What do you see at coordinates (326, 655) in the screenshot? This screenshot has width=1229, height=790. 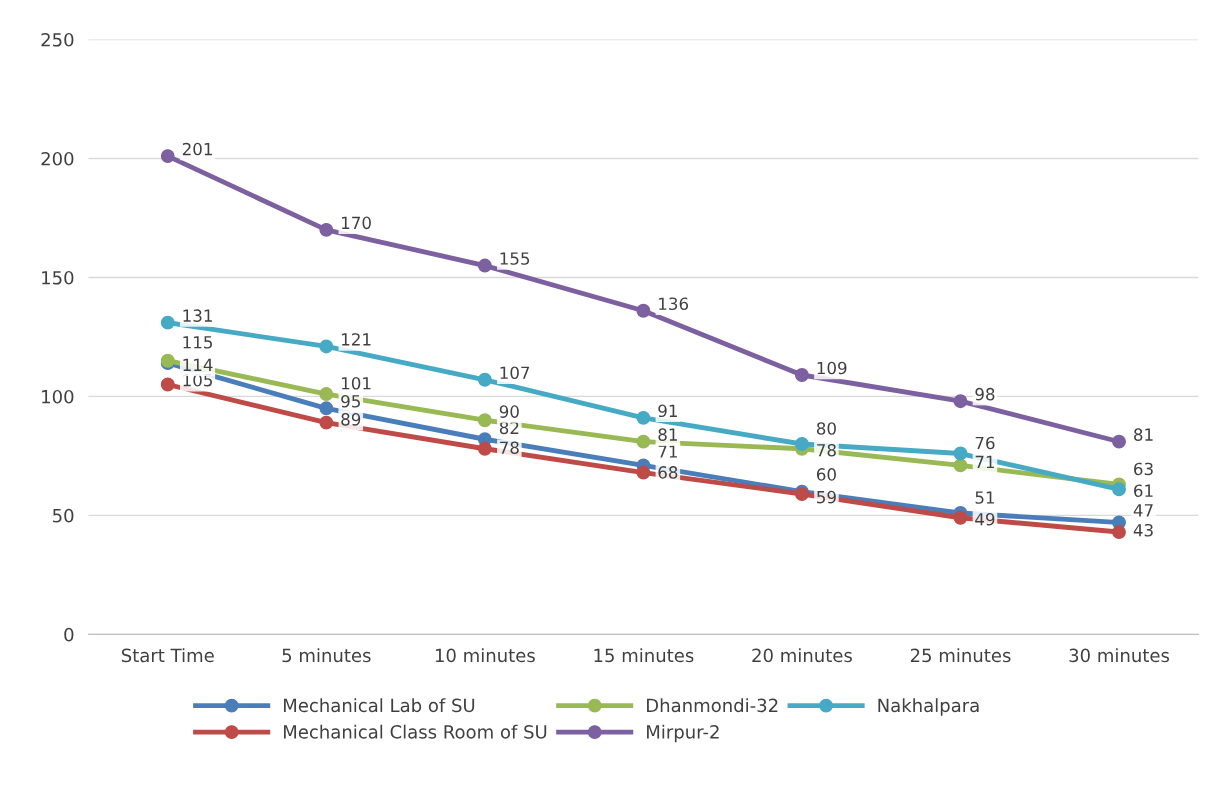 I see `x-tick-label: 5 minutes` at bounding box center [326, 655].